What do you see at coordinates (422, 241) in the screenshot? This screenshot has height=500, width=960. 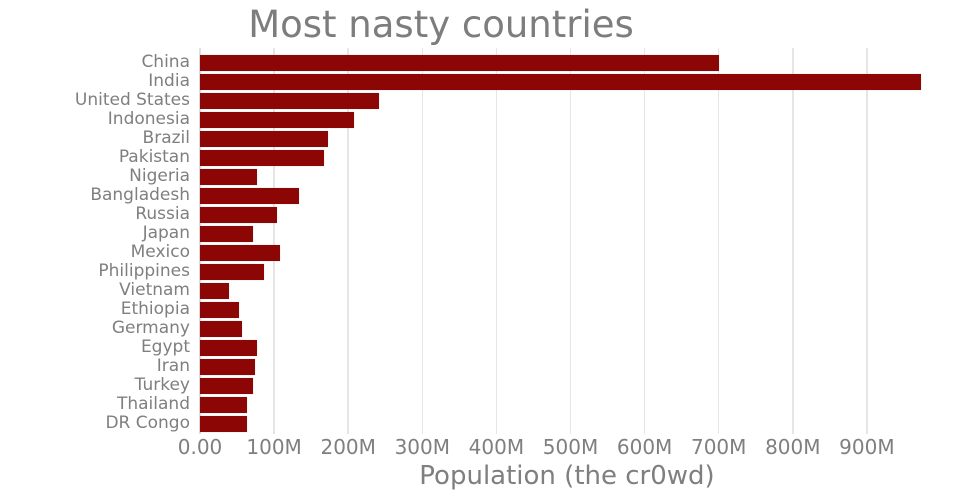 I see `gridline-300M` at bounding box center [422, 241].